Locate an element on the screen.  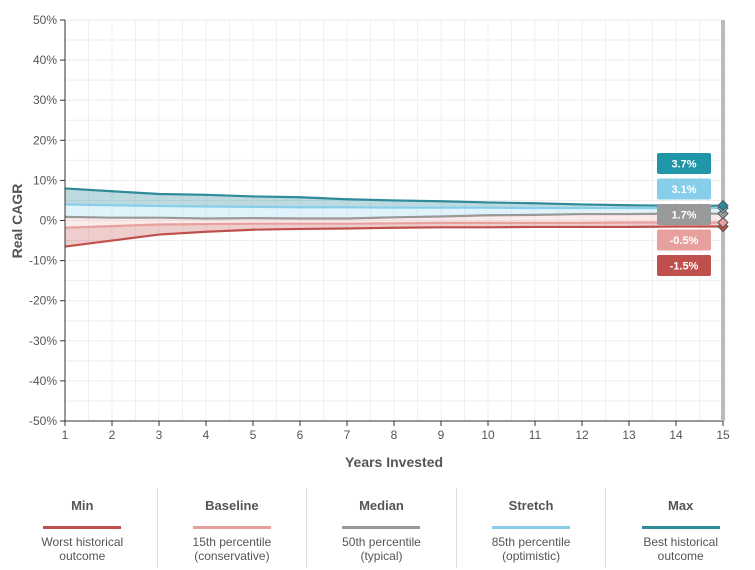
end-marker-max is located at coordinates (723, 205).